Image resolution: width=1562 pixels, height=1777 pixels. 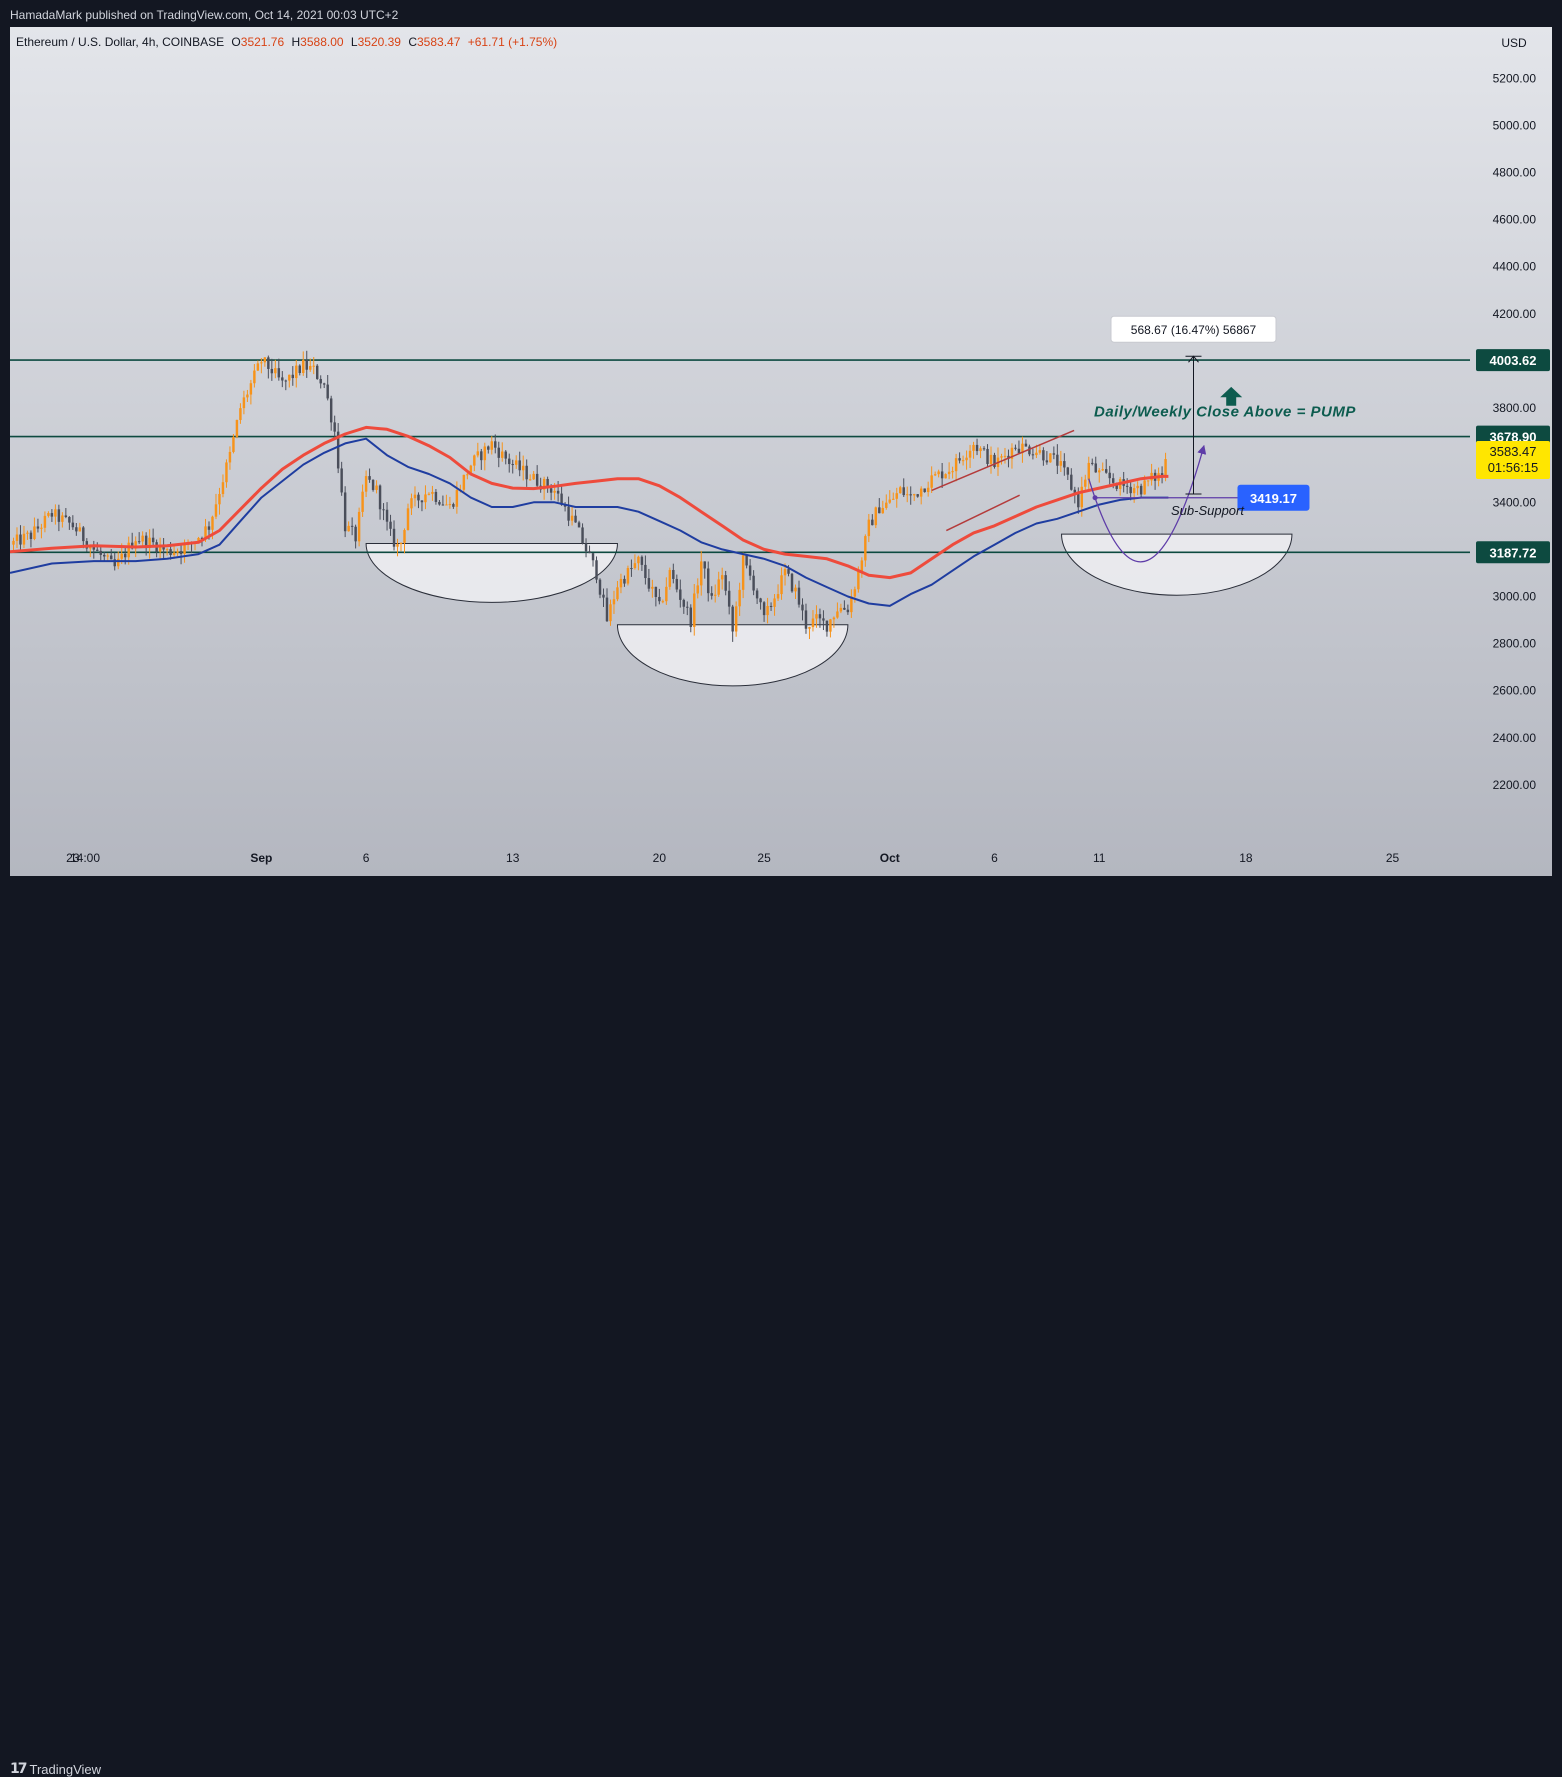 What do you see at coordinates (19, 1769) in the screenshot?
I see `tradingview-logo-icon: 17` at bounding box center [19, 1769].